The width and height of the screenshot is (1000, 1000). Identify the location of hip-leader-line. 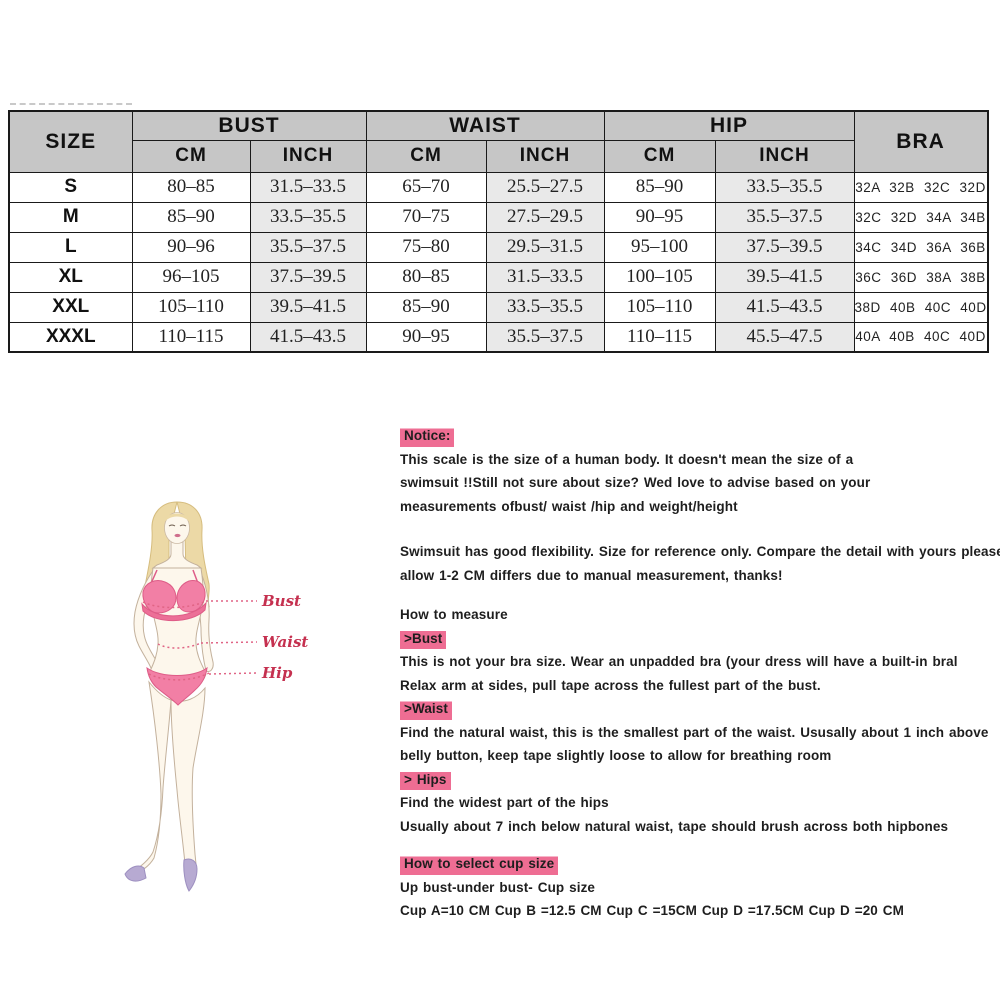
(233, 673).